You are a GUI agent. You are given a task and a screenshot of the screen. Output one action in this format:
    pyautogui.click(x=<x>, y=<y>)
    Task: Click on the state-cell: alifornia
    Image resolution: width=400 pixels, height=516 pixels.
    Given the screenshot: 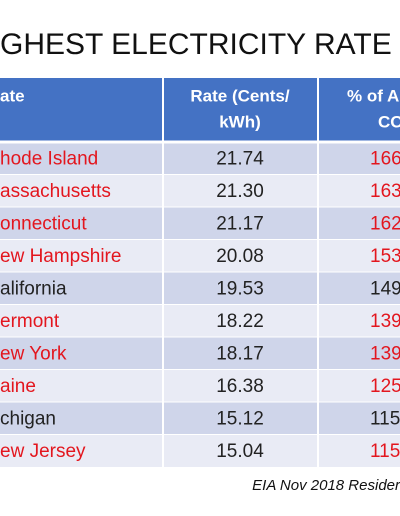 What is the action you would take?
    pyautogui.click(x=33, y=288)
    